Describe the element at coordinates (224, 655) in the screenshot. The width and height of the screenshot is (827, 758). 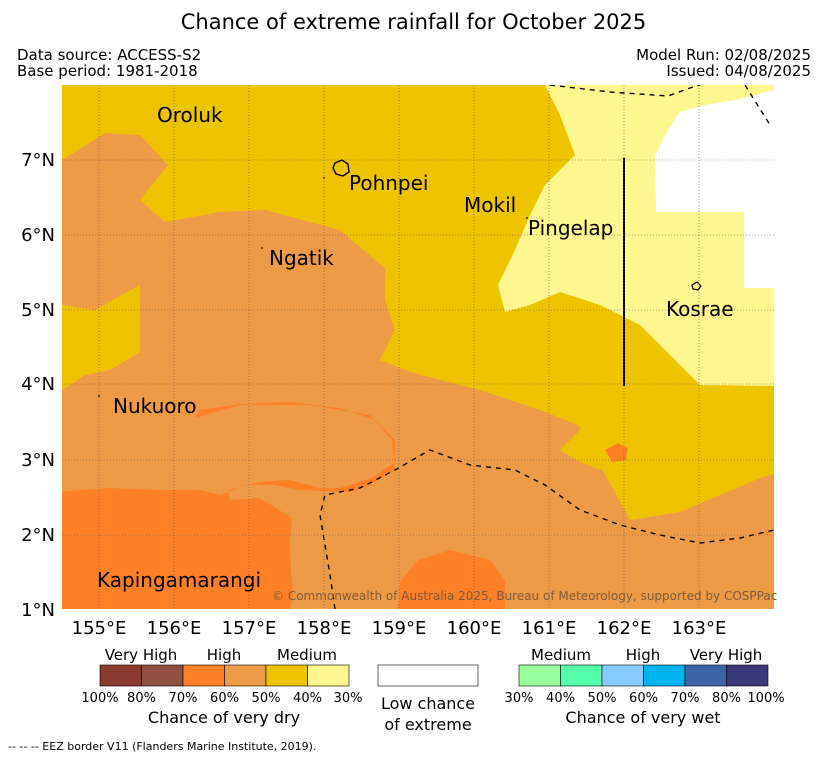
I see `legend-dry-category: High` at that location.